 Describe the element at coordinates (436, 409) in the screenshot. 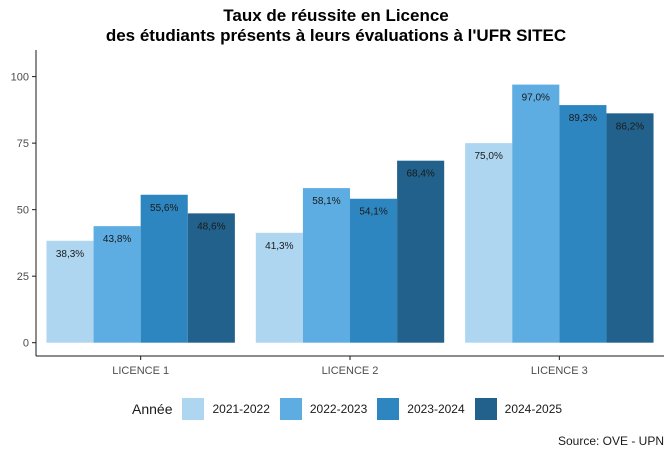

I see `legend-label: 2023-2024` at that location.